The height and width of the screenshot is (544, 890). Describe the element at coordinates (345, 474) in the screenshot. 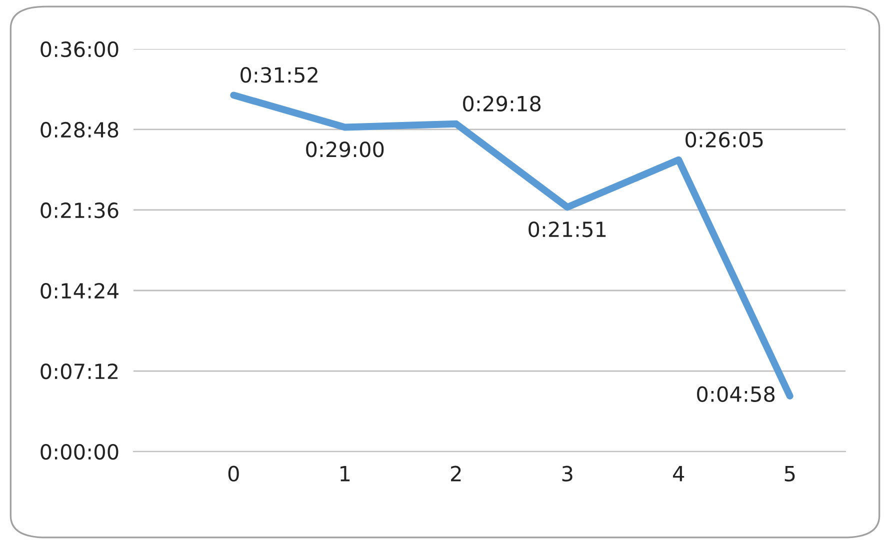

I see `x-tick-label: 1` at that location.